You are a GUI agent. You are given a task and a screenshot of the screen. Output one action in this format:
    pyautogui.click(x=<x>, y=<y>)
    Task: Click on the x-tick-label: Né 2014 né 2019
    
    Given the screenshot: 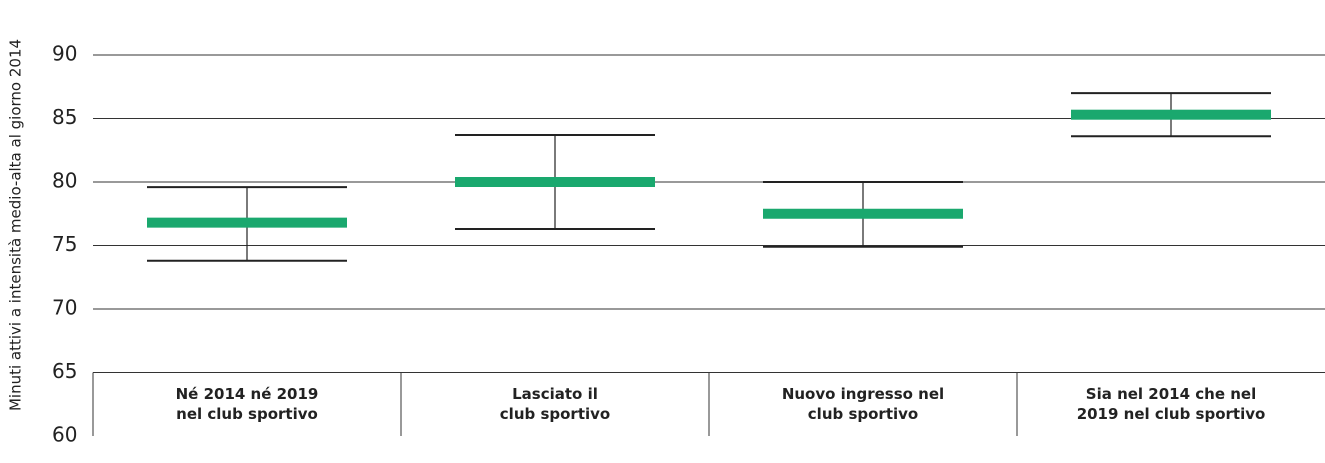 What is the action you would take?
    pyautogui.click(x=247, y=394)
    